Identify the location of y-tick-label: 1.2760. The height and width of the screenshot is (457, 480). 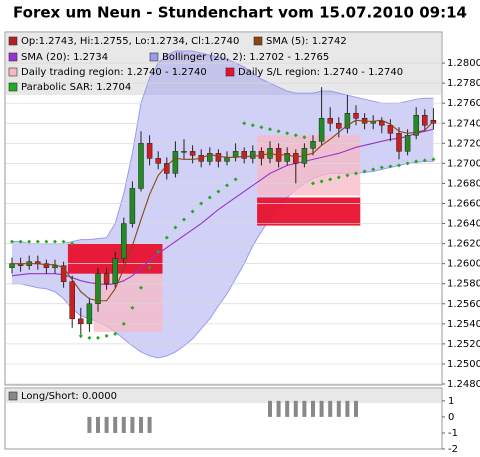
(463, 103).